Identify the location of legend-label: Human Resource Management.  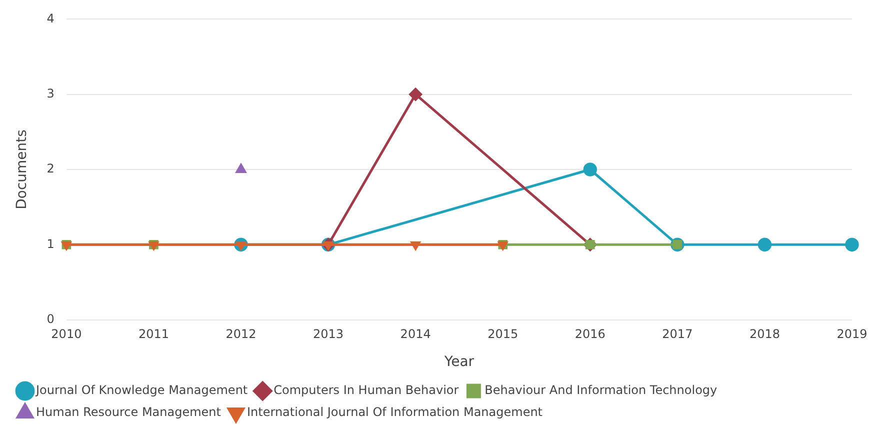
(129, 412).